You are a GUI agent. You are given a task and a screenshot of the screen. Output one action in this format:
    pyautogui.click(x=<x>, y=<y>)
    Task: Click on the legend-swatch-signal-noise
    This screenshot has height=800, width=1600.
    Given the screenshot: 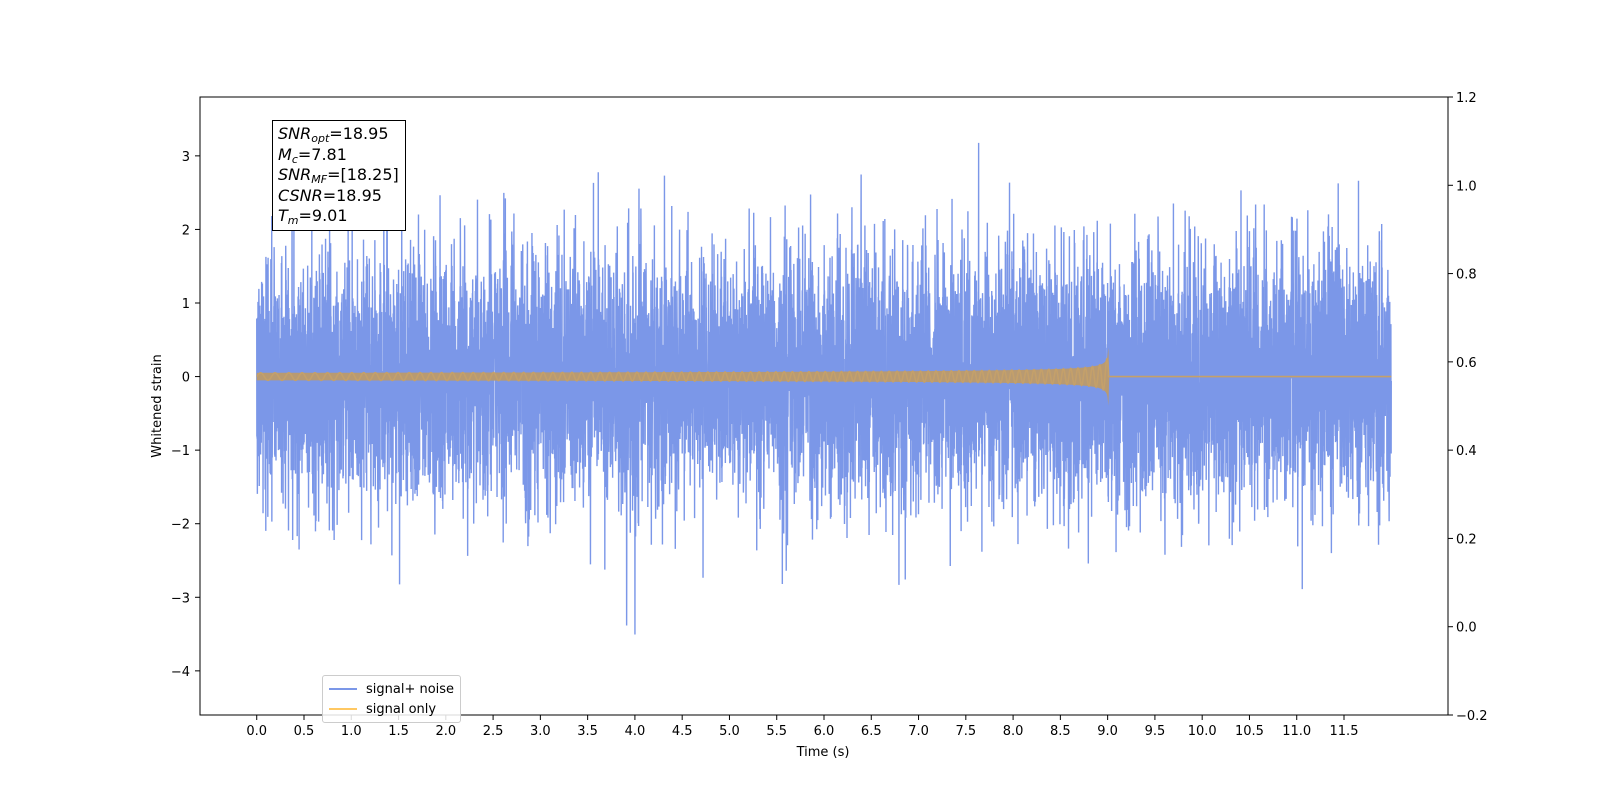 What is the action you would take?
    pyautogui.click(x=343, y=689)
    